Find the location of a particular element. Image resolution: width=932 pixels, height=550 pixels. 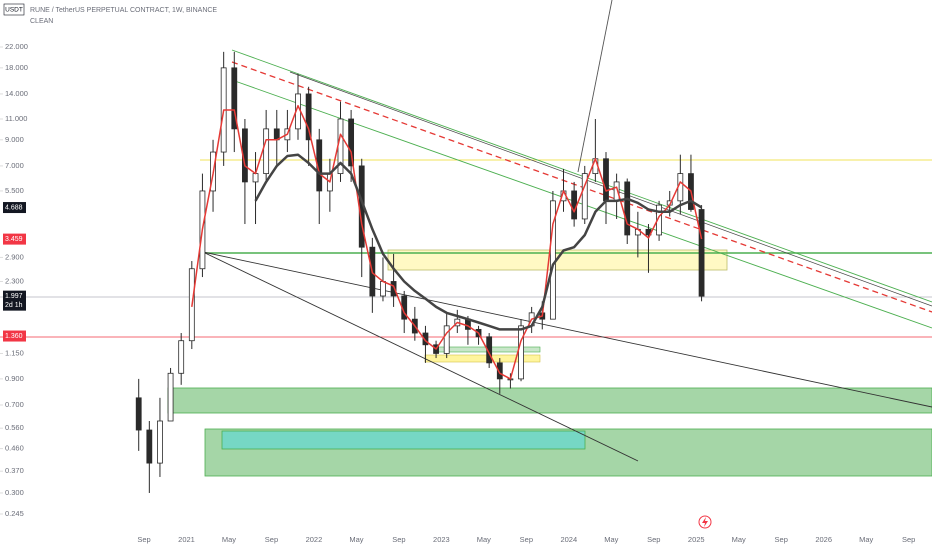

y-tick-label: 0.900 is located at coordinates (14, 378).